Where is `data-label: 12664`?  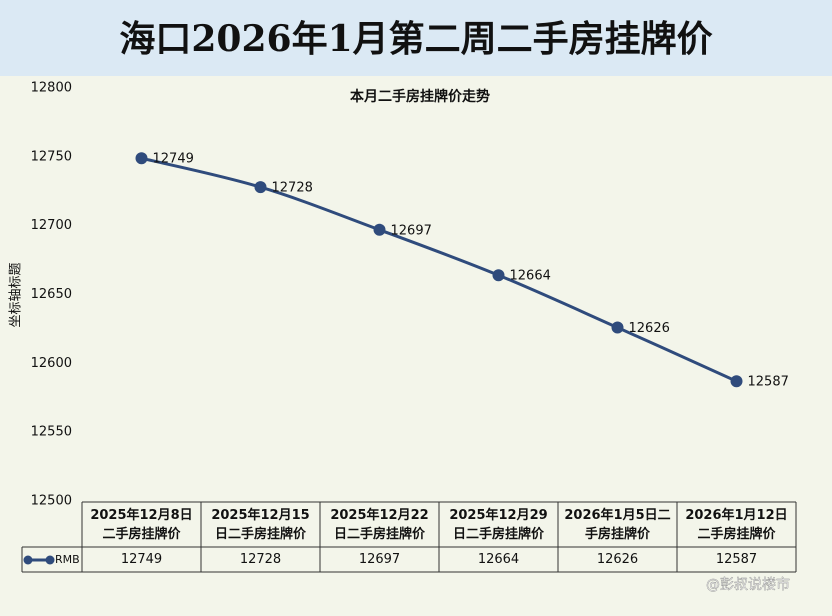
data-label: 12664 is located at coordinates (530, 276).